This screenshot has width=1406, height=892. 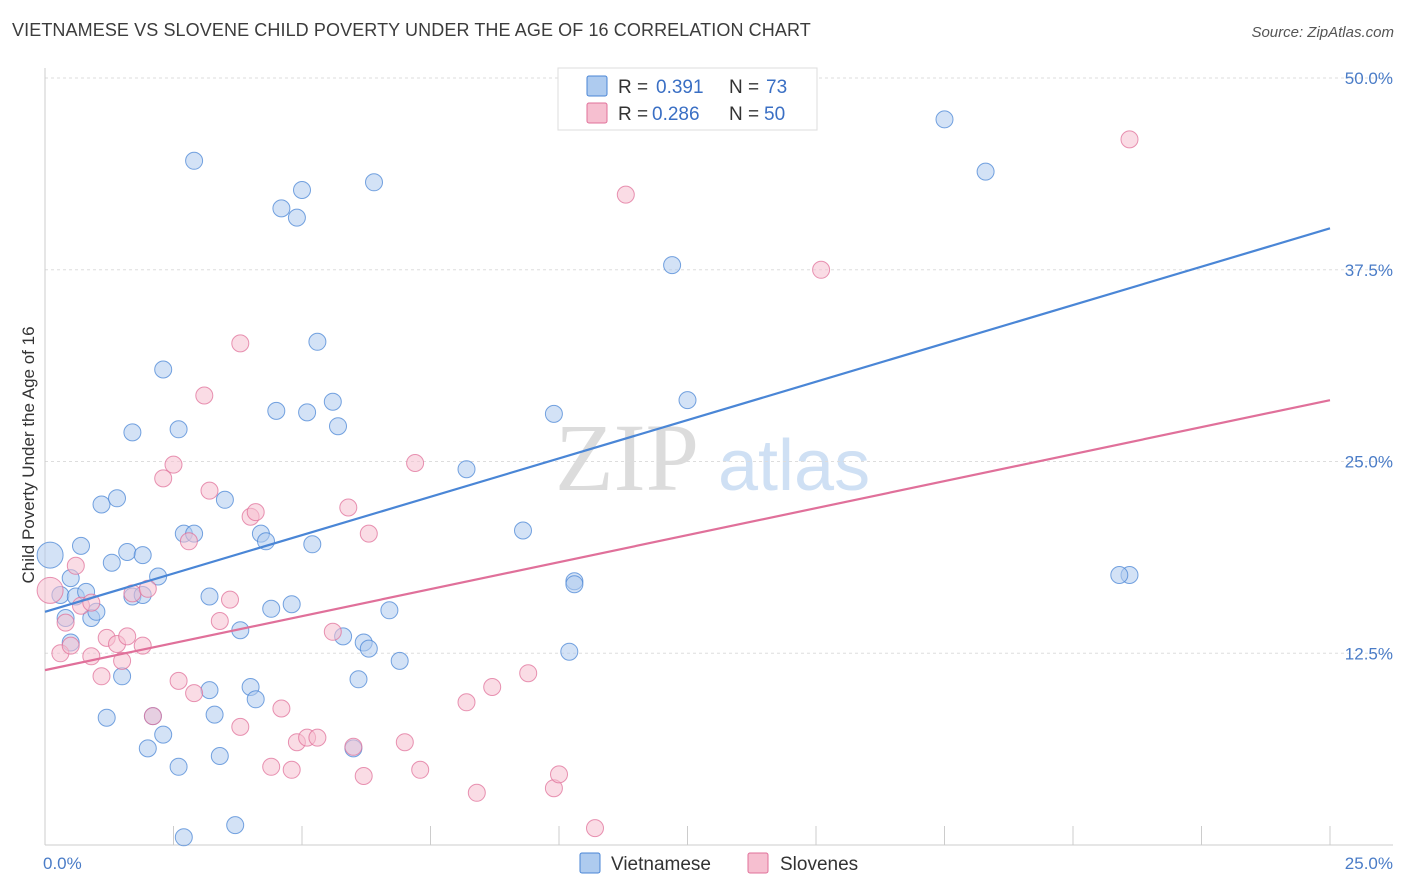 What do you see at coordinates (676, 114) in the screenshot?
I see `legend-r-value-slovenes: 0.286` at bounding box center [676, 114].